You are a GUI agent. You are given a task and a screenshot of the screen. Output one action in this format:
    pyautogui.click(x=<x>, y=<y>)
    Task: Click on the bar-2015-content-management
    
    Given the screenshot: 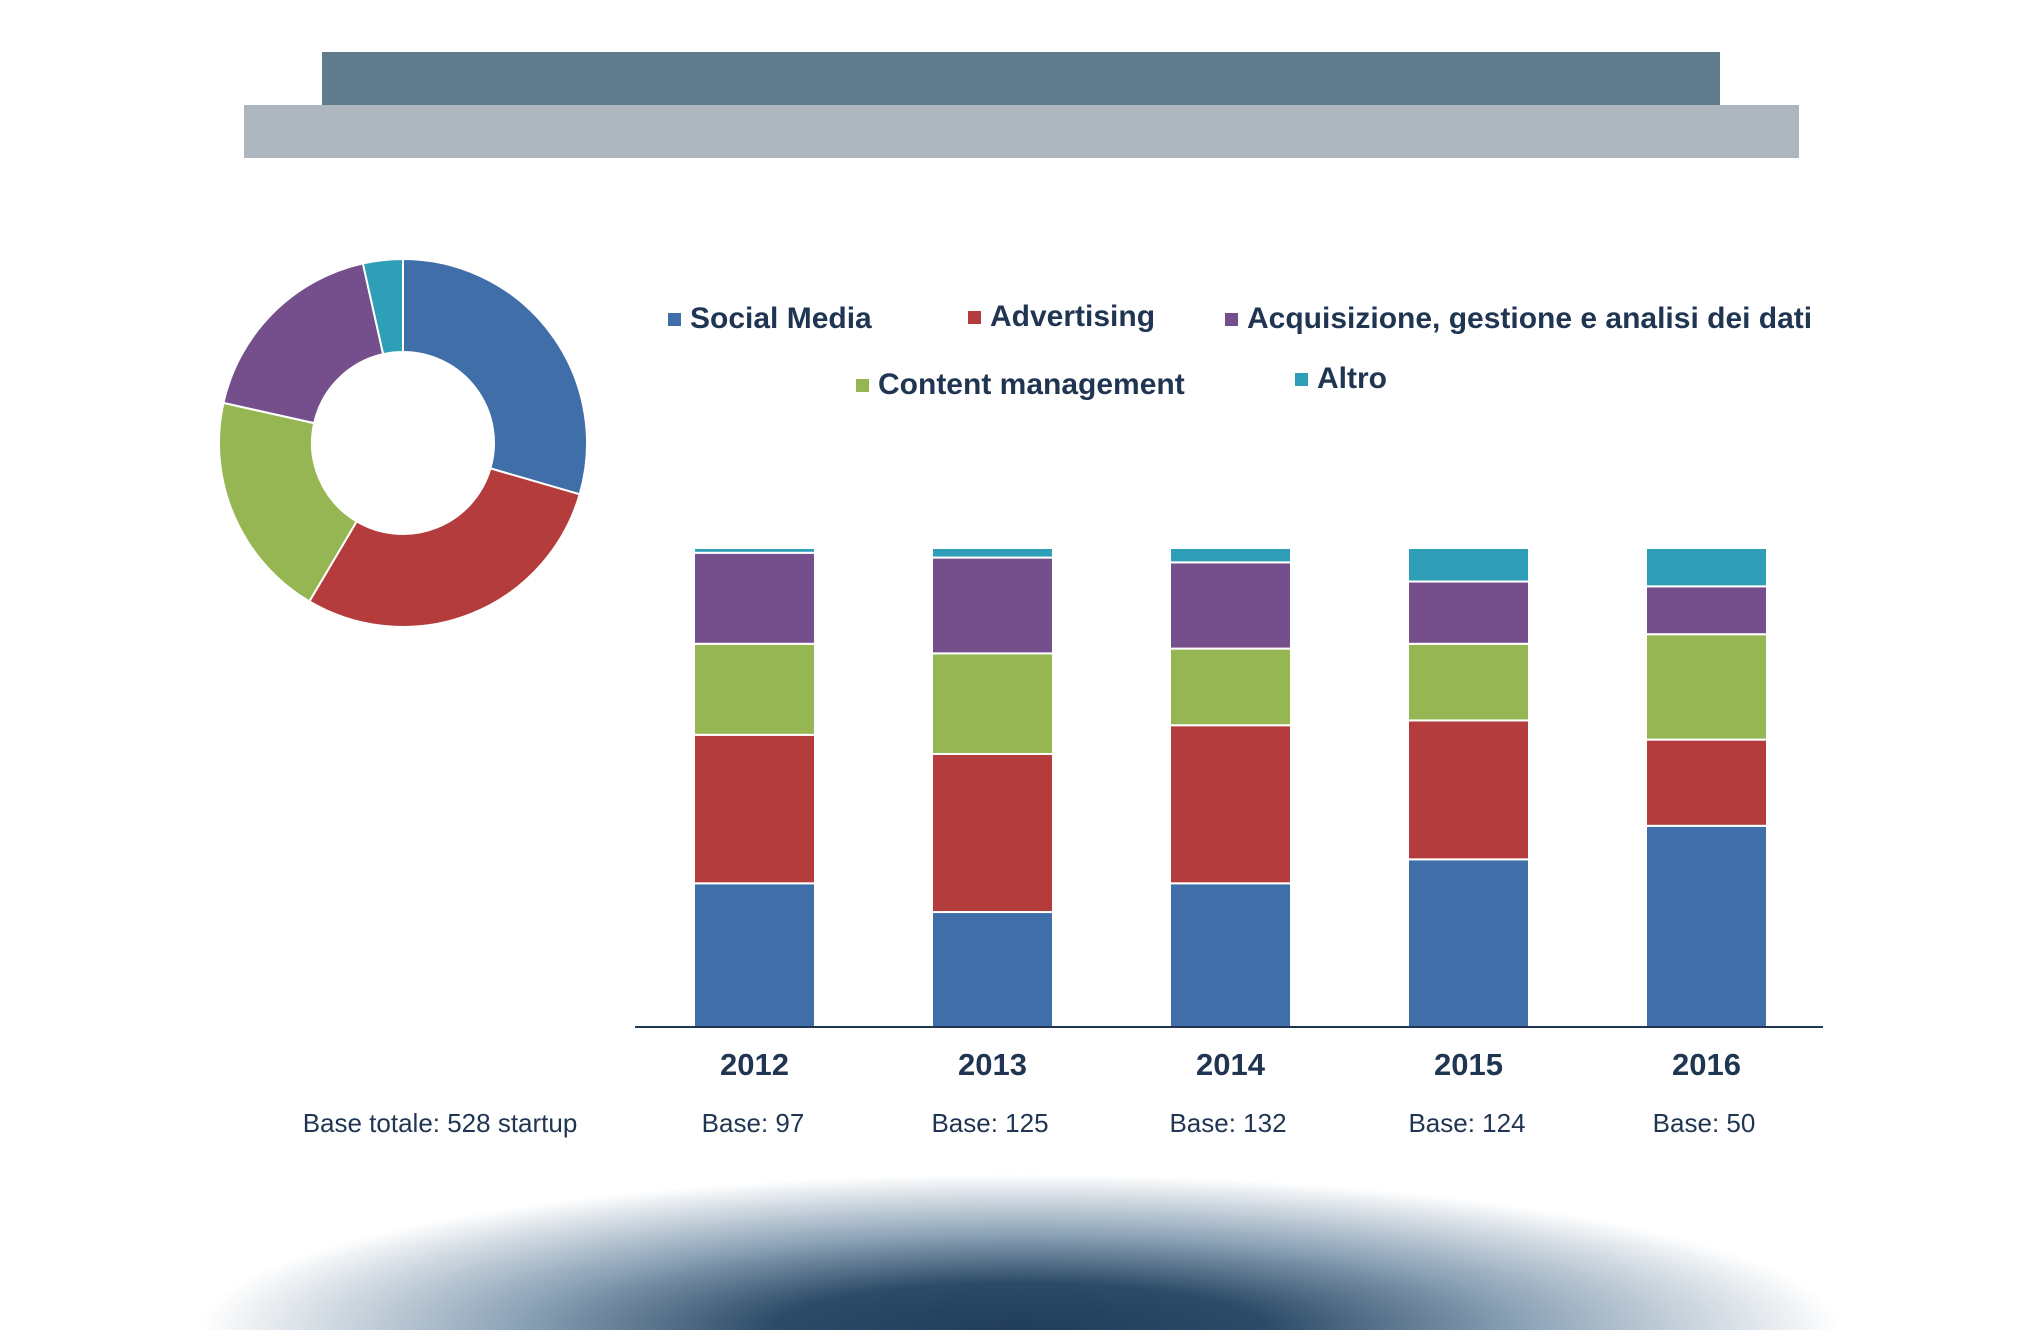 What is the action you would take?
    pyautogui.click(x=1468, y=682)
    